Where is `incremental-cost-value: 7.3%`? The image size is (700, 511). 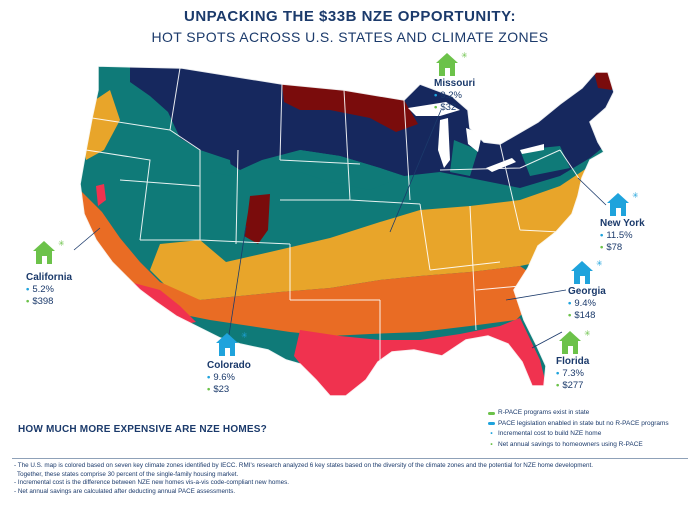 incremental-cost-value: 7.3% is located at coordinates (573, 373).